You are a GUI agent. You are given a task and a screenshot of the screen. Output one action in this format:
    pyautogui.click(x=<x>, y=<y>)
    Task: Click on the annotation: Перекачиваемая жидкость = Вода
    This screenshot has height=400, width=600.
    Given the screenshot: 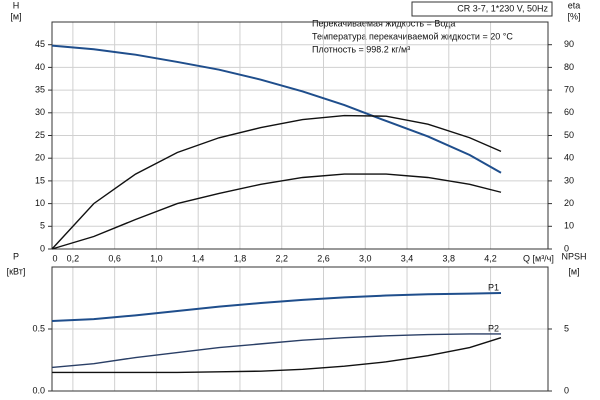 What is the action you would take?
    pyautogui.click(x=383, y=23)
    